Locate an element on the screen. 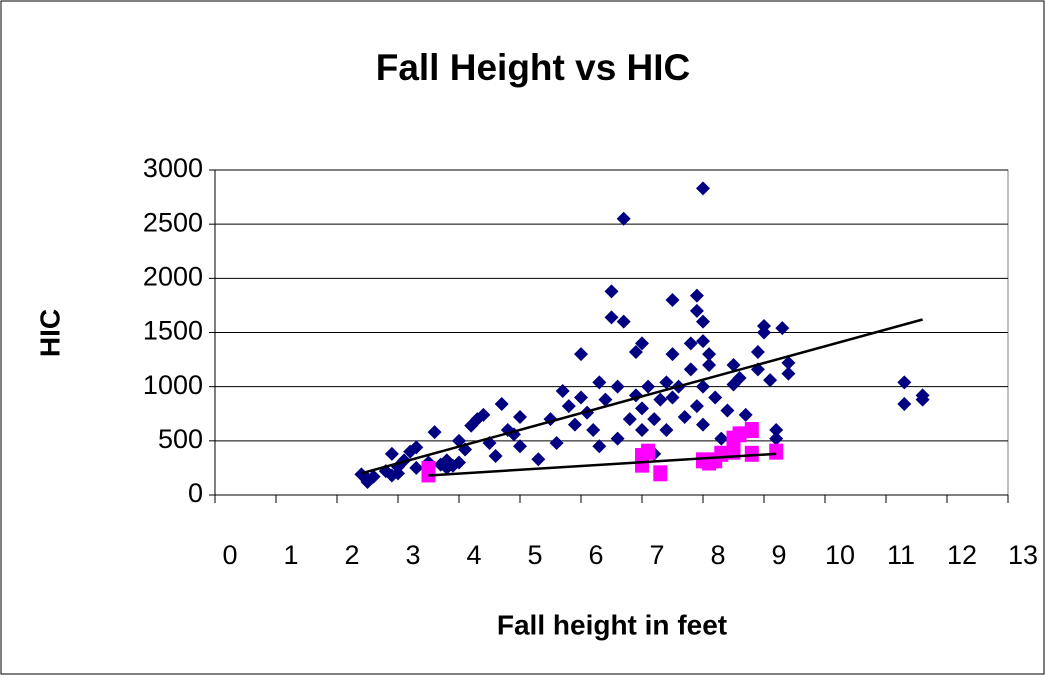 The height and width of the screenshot is (680, 1045). x-axis-label: Fall height in feet is located at coordinates (612, 624).